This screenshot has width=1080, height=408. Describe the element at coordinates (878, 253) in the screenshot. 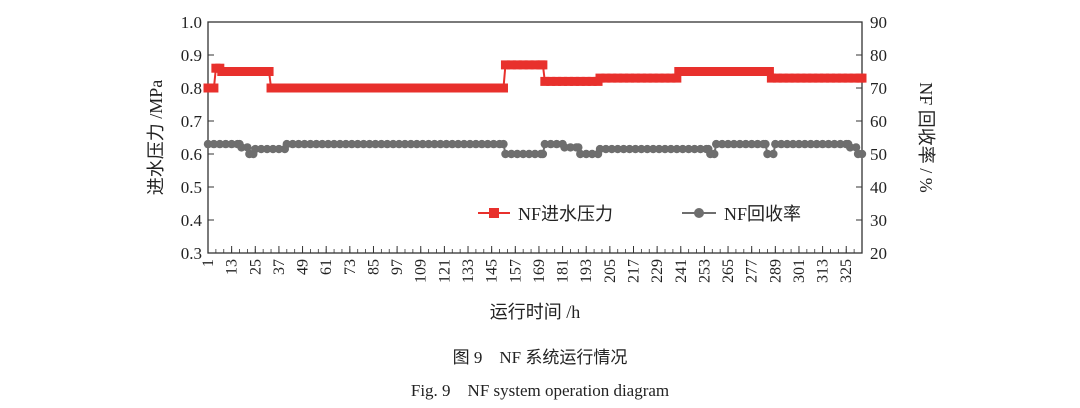

I see `right-y-tick-label: 20` at that location.